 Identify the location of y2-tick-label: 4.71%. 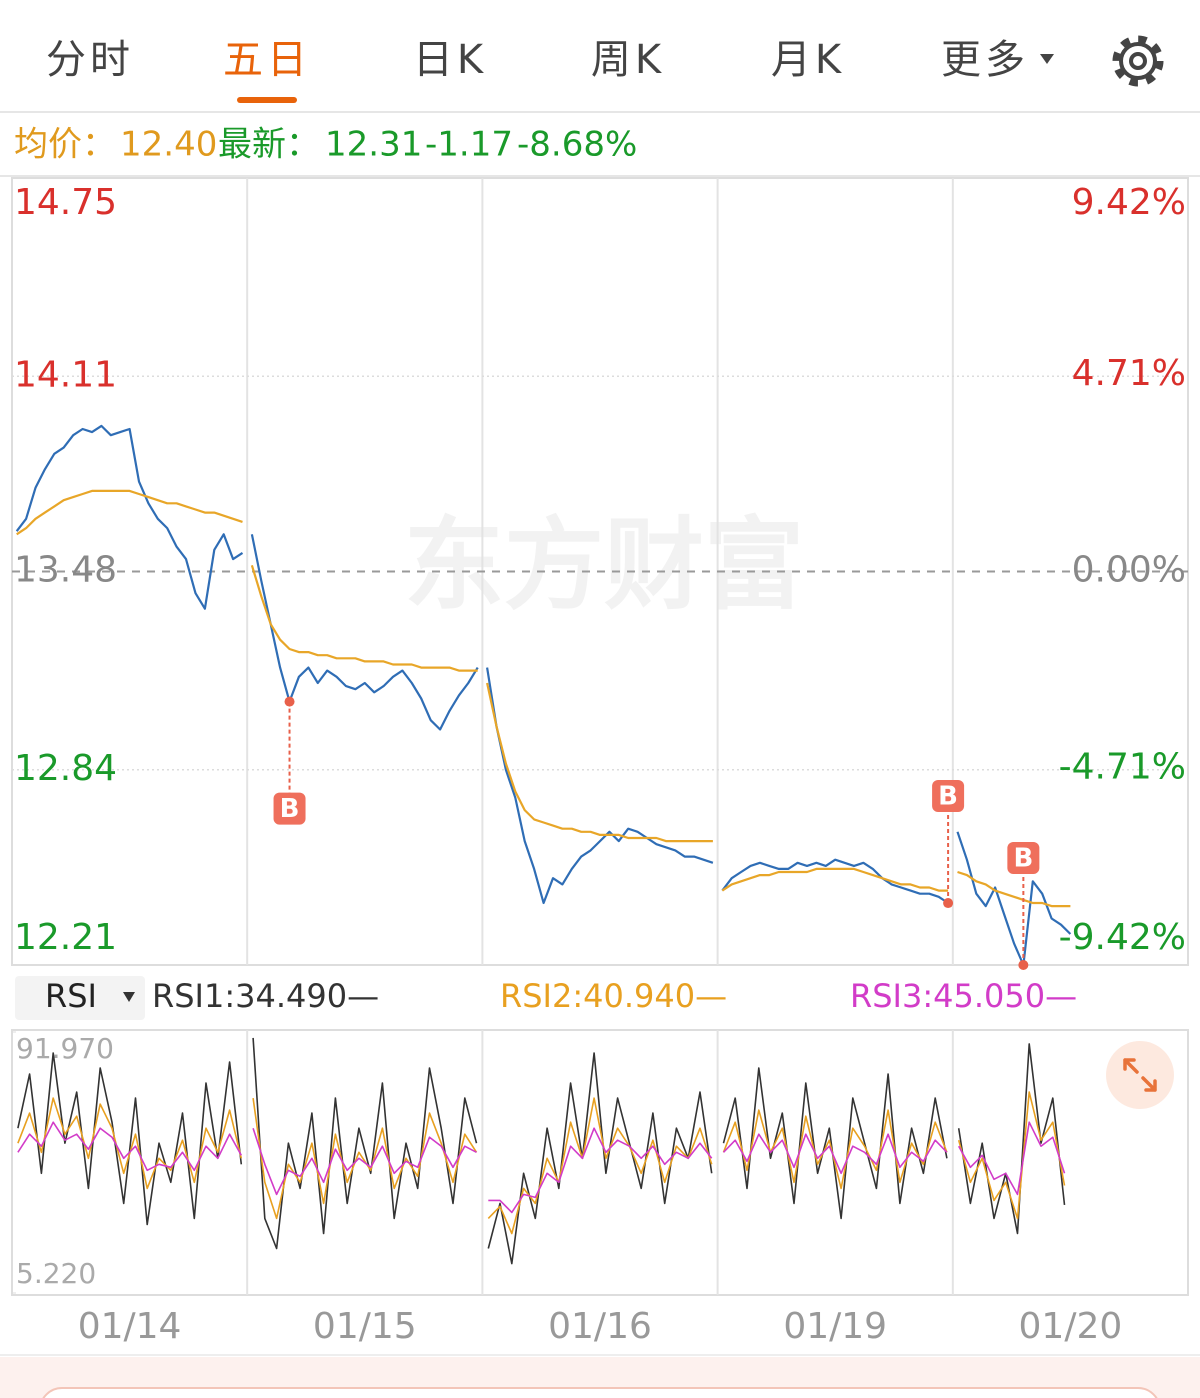
(1129, 373).